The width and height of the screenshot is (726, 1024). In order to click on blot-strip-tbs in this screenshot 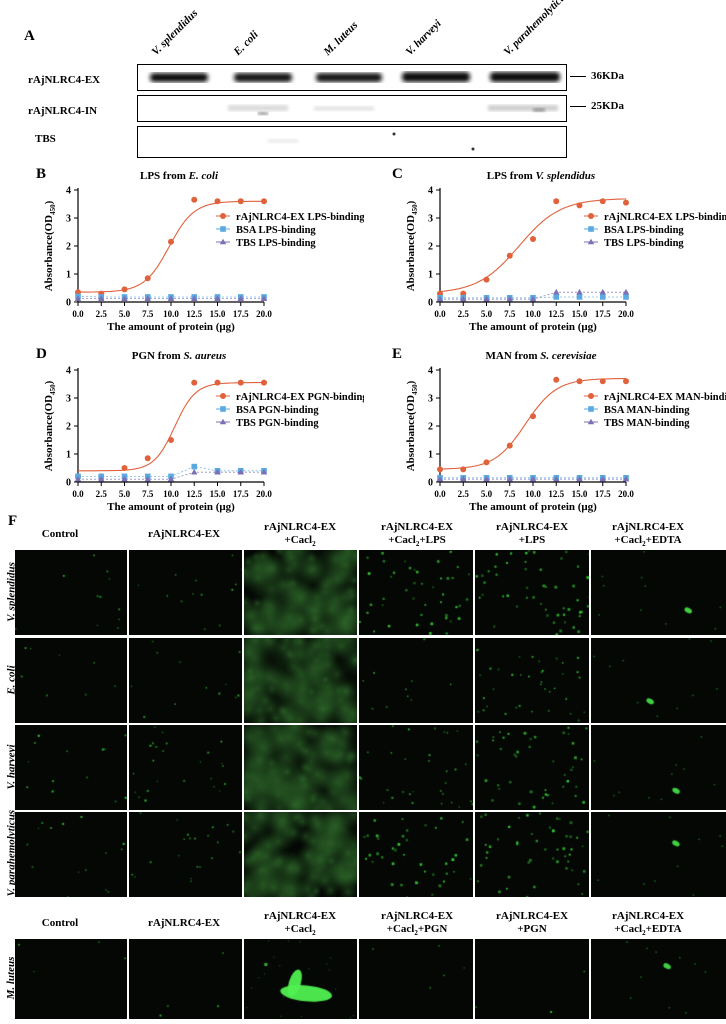, I will do `click(352, 142)`.